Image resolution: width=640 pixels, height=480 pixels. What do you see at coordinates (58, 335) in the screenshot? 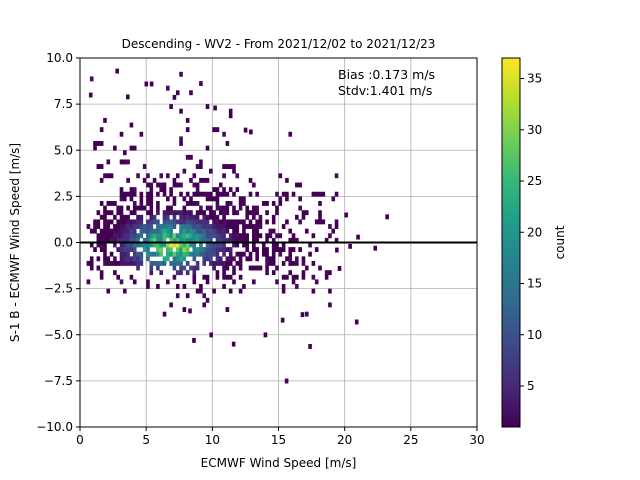
I see `y-tick-label: −5.0` at bounding box center [58, 335].